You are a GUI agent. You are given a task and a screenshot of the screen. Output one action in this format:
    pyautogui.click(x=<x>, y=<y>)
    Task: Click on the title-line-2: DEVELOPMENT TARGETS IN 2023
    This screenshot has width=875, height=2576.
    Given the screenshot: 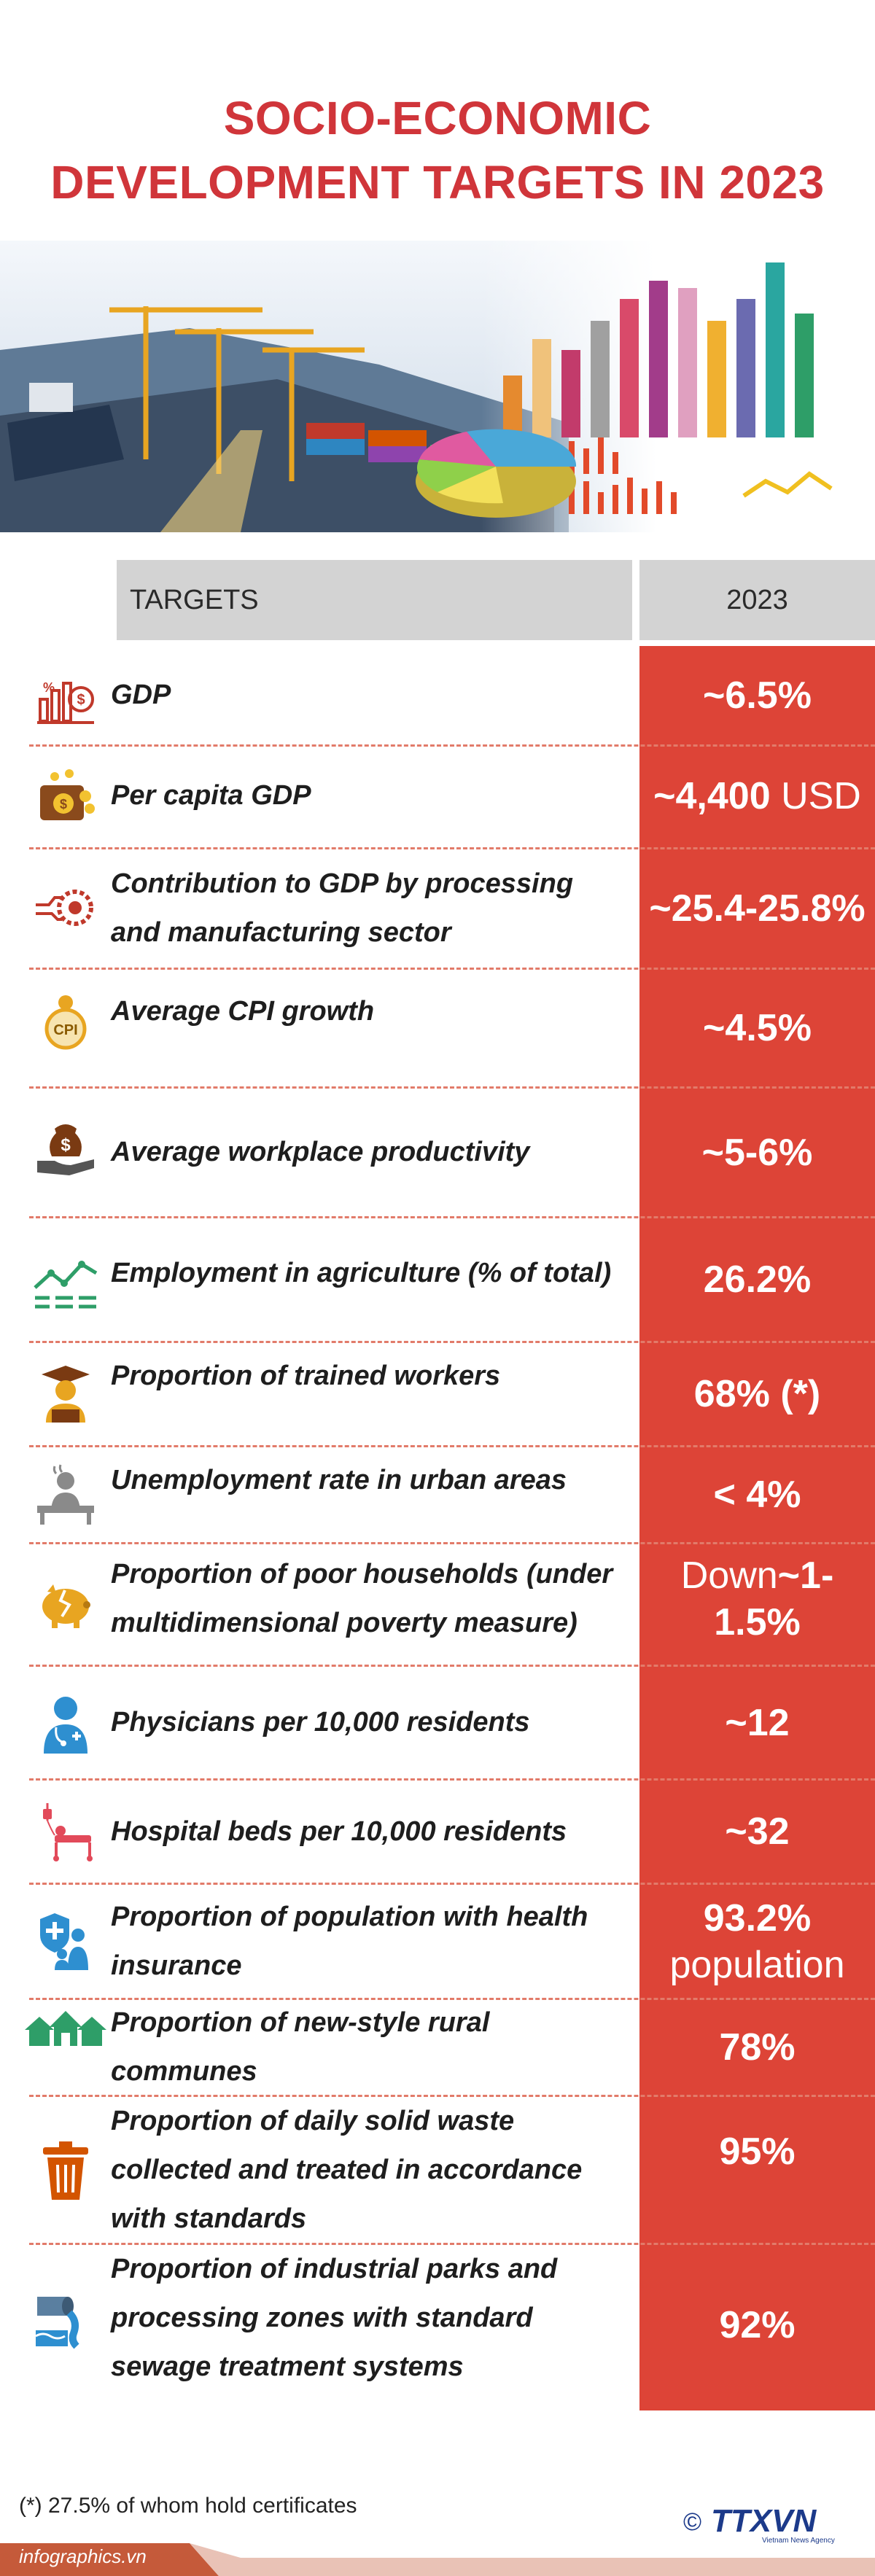 What is the action you would take?
    pyautogui.click(x=437, y=182)
    